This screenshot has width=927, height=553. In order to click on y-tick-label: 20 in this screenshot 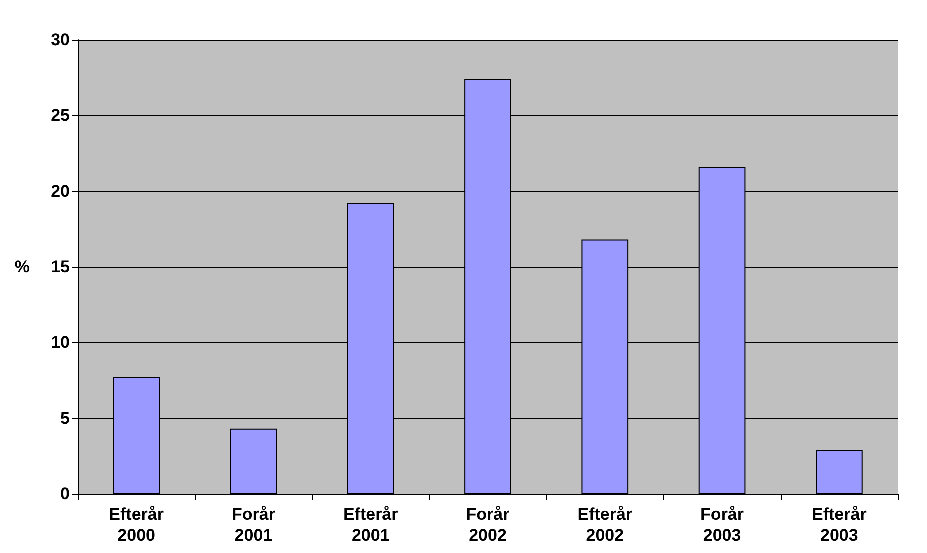, I will do `click(60, 191)`.